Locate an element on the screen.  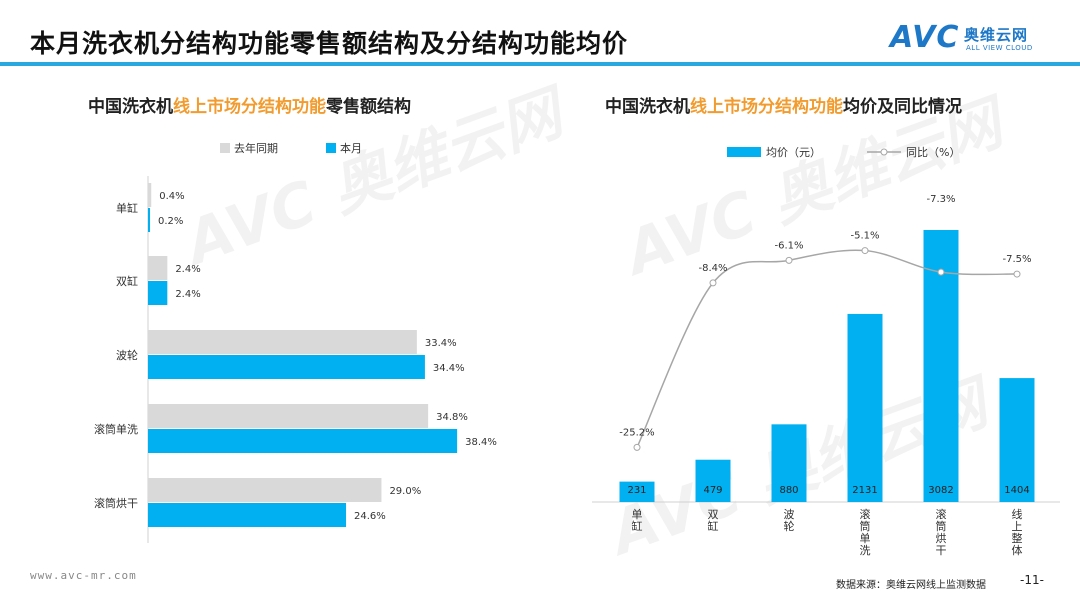
bar-value-label: 1404 is located at coordinates (1016, 490).